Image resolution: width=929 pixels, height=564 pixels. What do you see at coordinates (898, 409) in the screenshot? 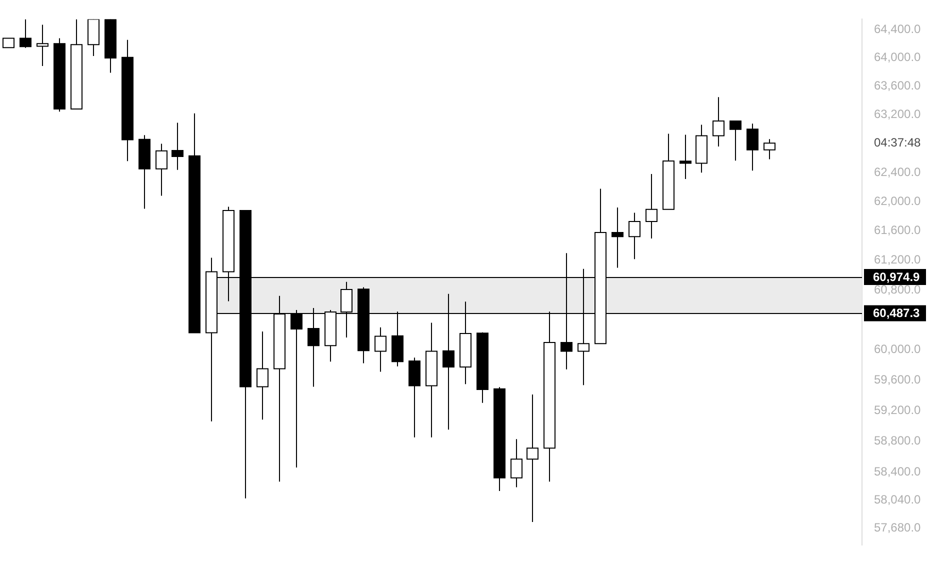
I see `y-tick-label: 59,200.0` at bounding box center [898, 409].